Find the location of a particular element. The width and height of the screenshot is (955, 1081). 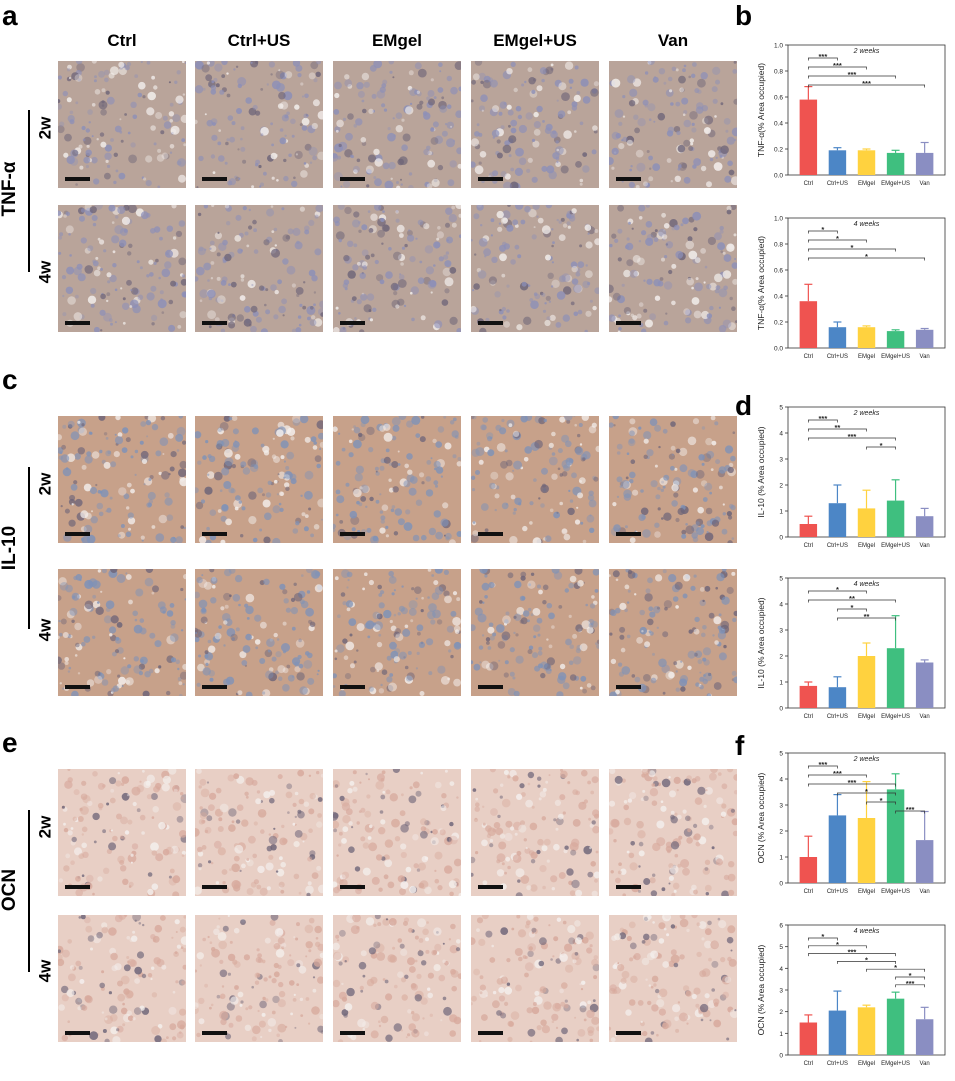

y-tick-label: 0 is located at coordinates (781, 1056).